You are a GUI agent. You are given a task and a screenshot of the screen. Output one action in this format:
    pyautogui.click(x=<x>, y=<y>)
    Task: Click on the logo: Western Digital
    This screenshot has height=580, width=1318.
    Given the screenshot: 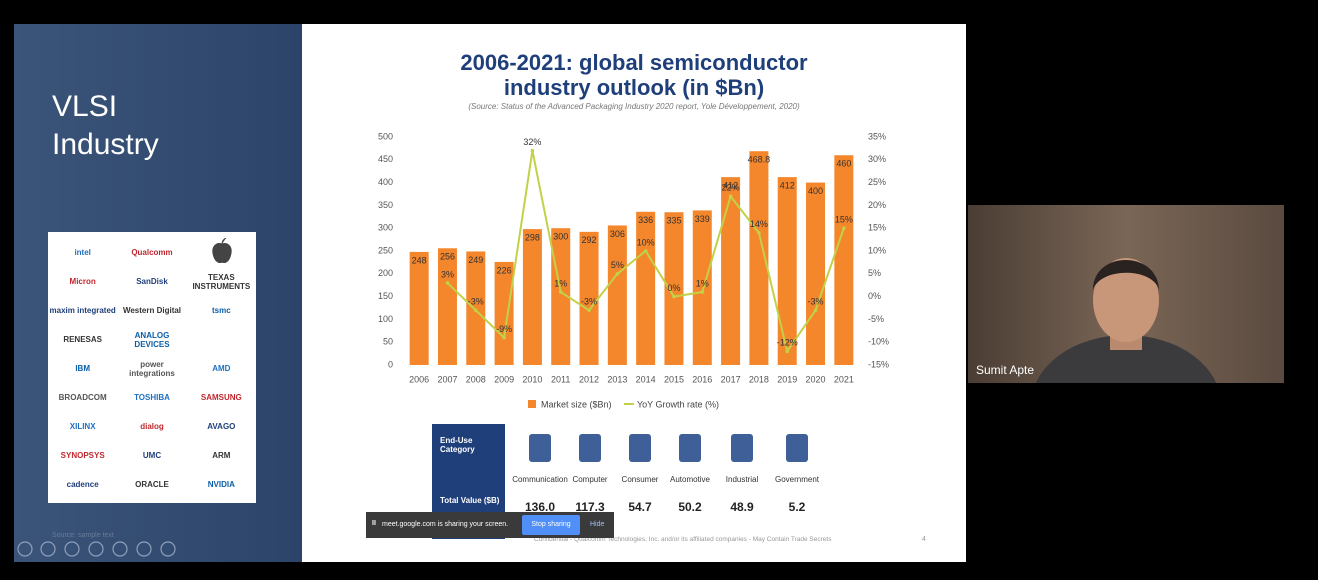 What is the action you would take?
    pyautogui.click(x=152, y=310)
    